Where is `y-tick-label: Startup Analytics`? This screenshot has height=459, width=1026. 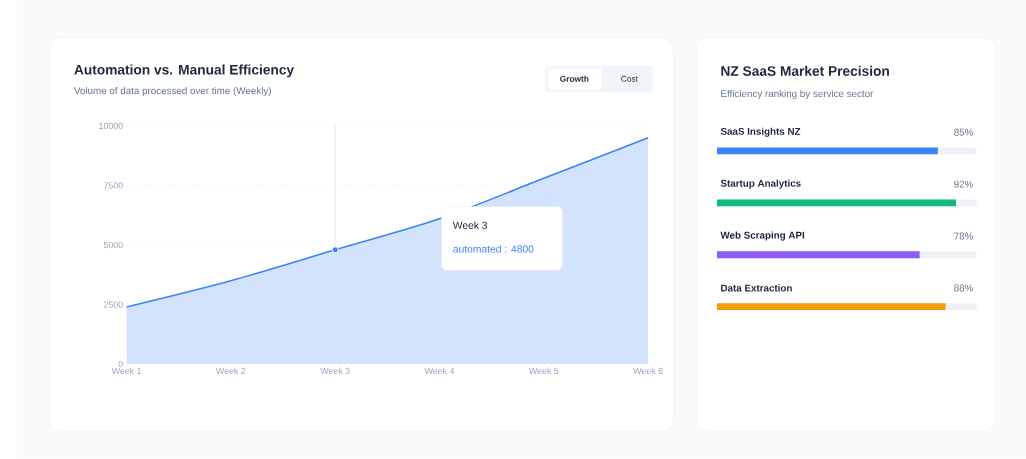 y-tick-label: Startup Analytics is located at coordinates (760, 184).